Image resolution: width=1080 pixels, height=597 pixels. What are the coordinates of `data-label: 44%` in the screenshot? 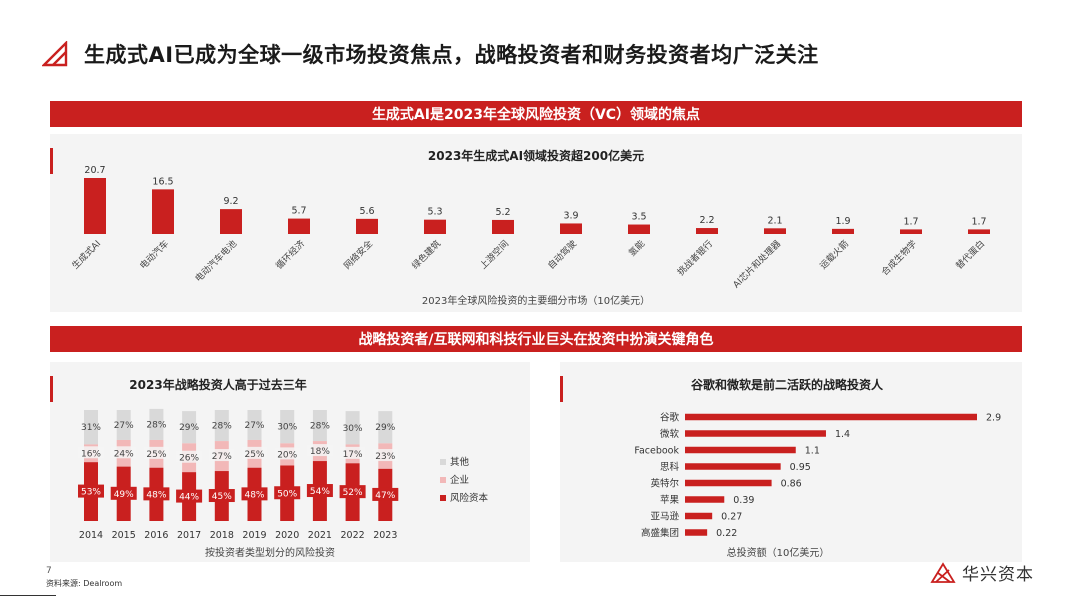 It's located at (189, 498).